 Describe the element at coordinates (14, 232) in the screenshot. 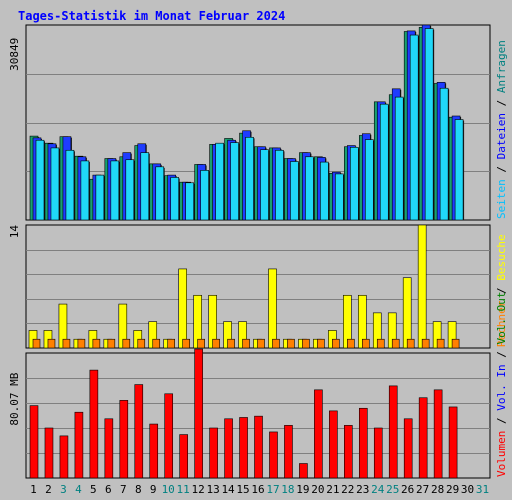

I see `y-axis-max-label: 14` at that location.